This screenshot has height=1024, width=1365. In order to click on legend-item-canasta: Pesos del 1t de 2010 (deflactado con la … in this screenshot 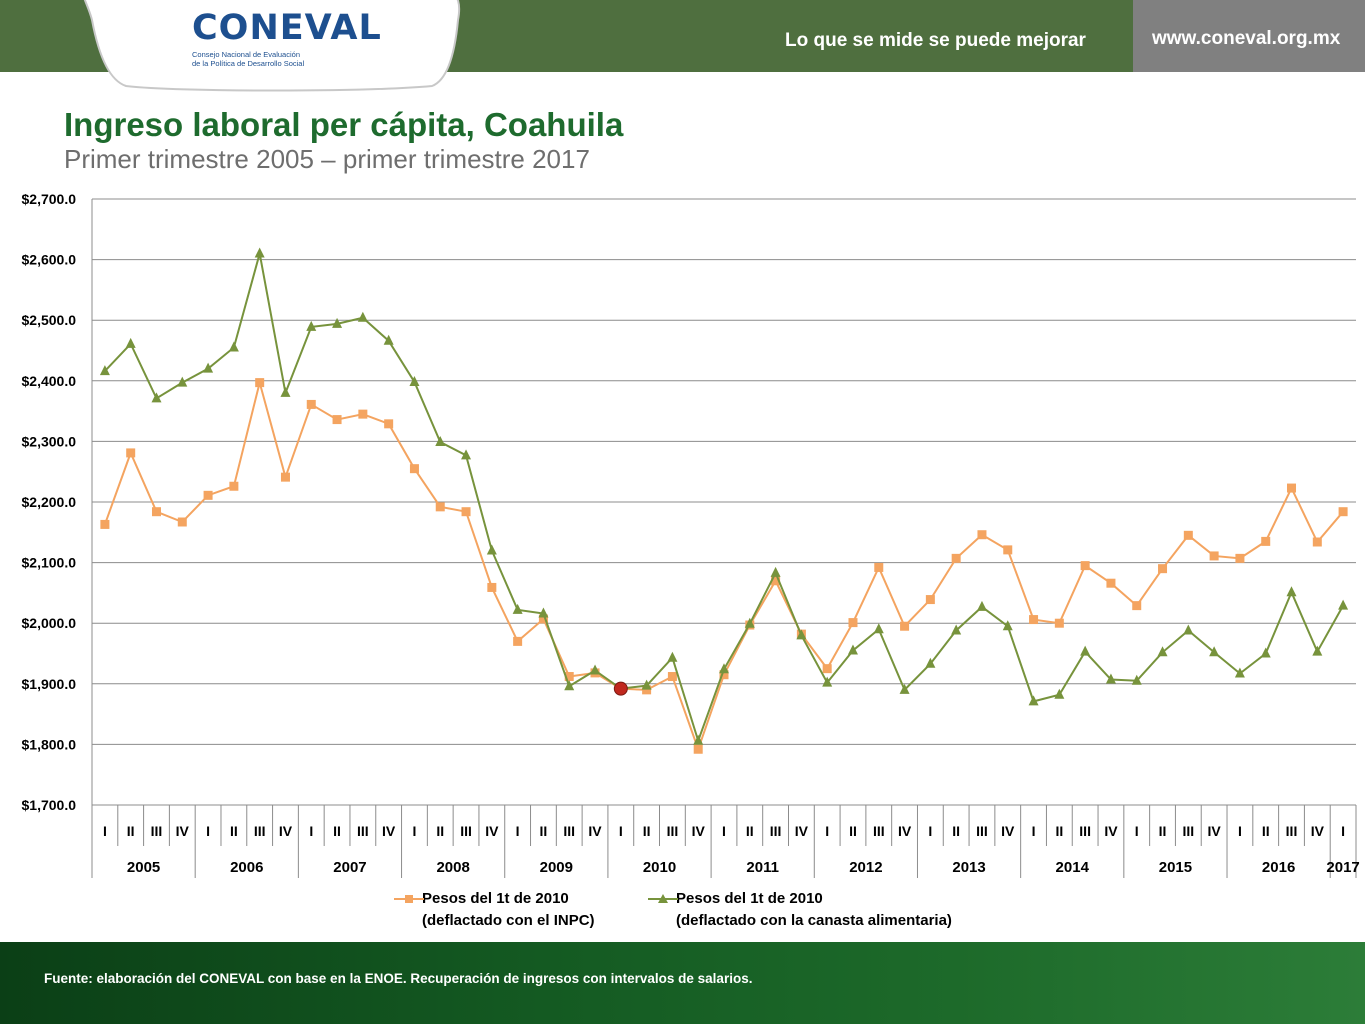, I will do `click(800, 910)`.